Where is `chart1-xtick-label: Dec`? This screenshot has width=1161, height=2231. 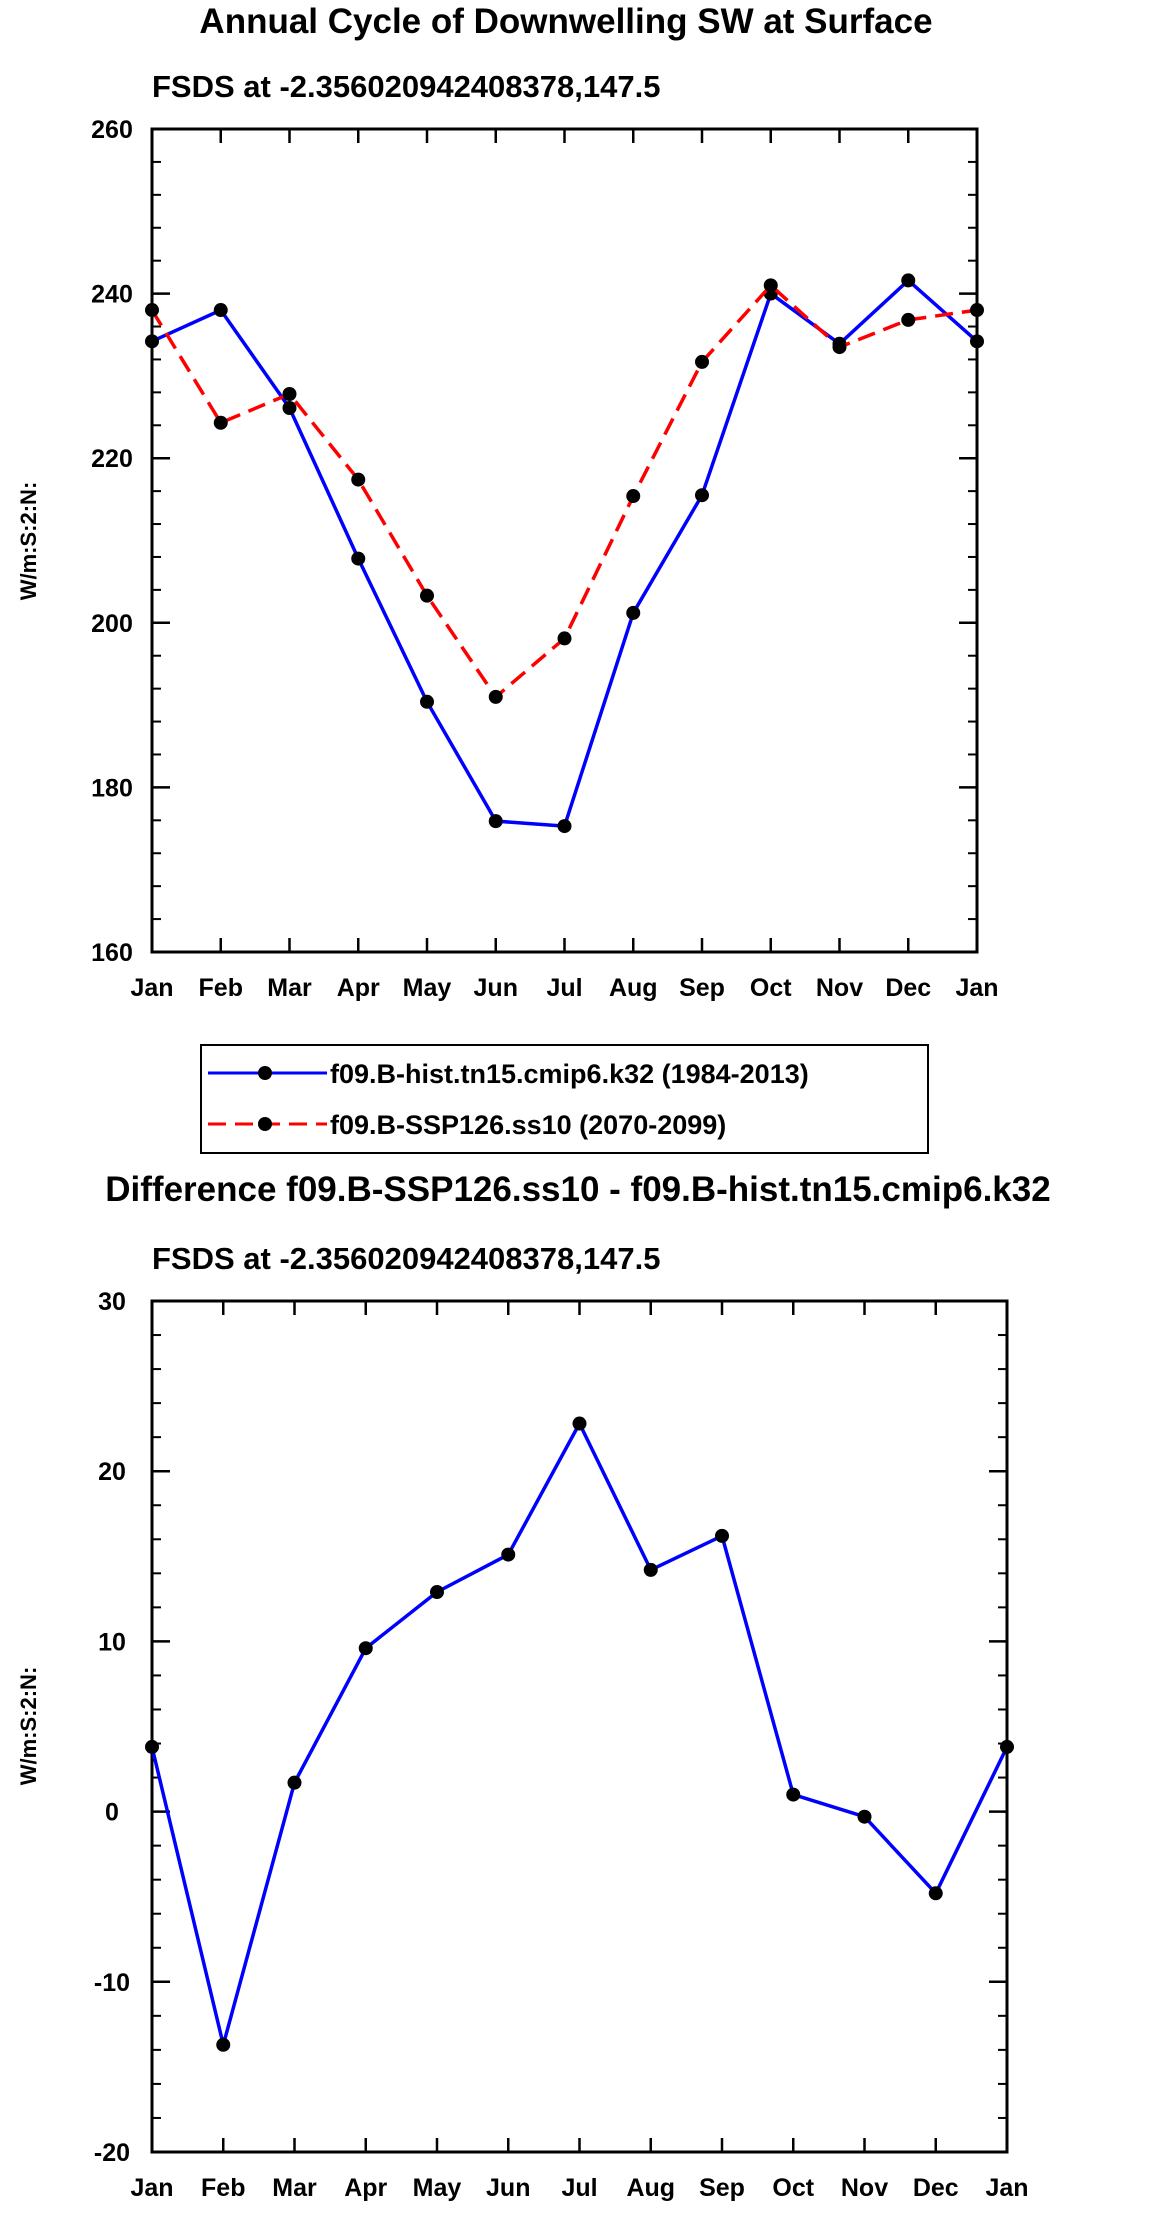
chart1-xtick-label: Dec is located at coordinates (908, 988).